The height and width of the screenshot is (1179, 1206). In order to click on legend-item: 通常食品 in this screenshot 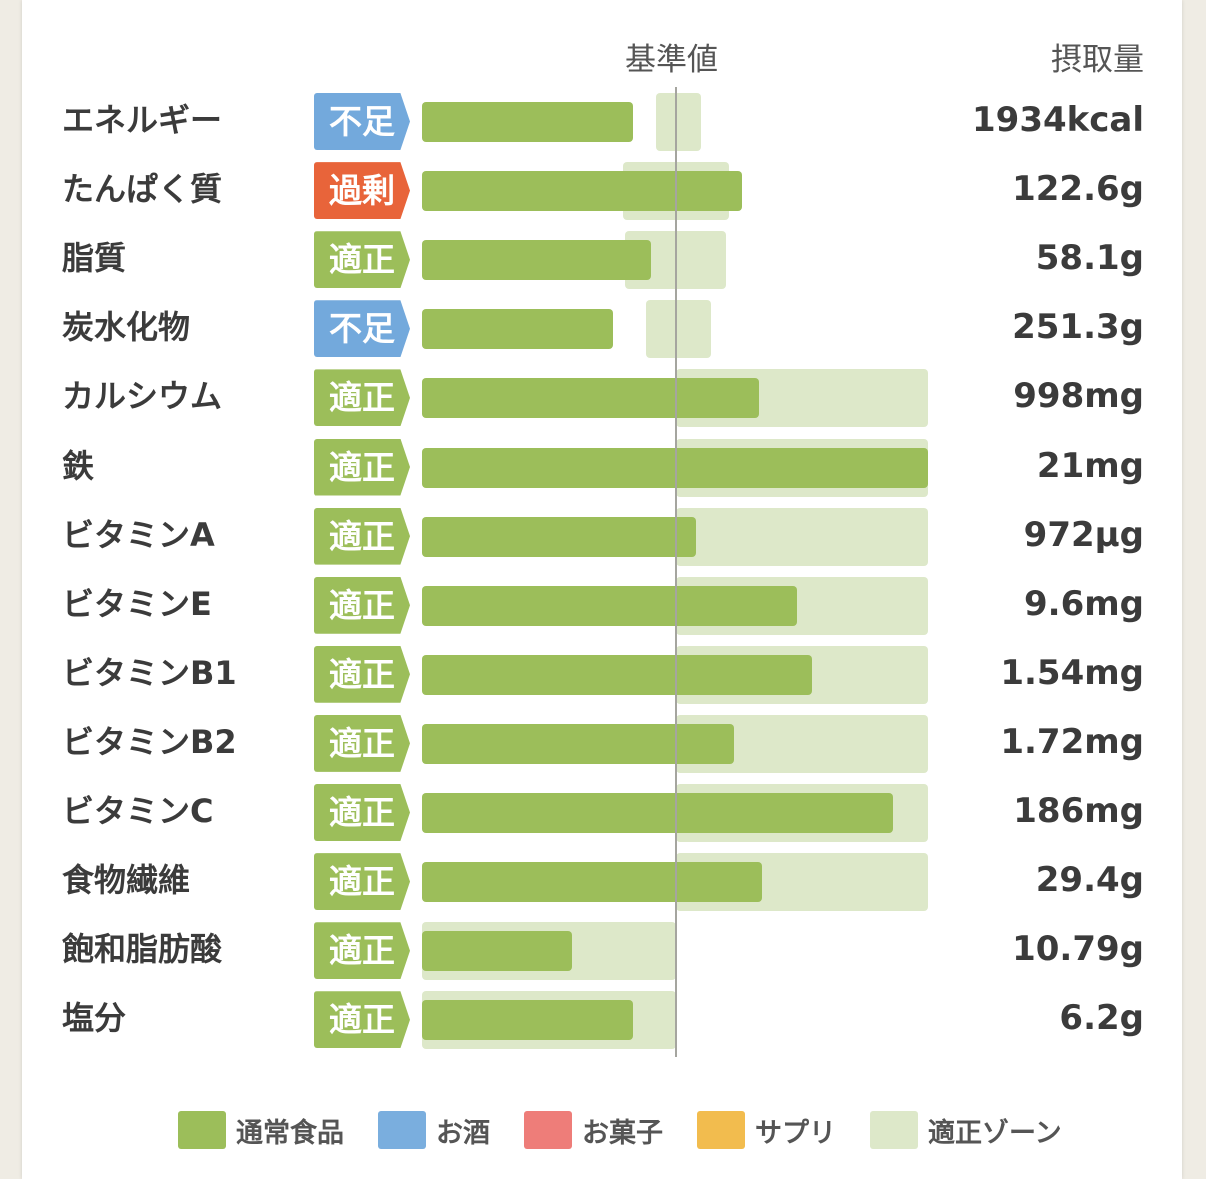, I will do `click(261, 1130)`.